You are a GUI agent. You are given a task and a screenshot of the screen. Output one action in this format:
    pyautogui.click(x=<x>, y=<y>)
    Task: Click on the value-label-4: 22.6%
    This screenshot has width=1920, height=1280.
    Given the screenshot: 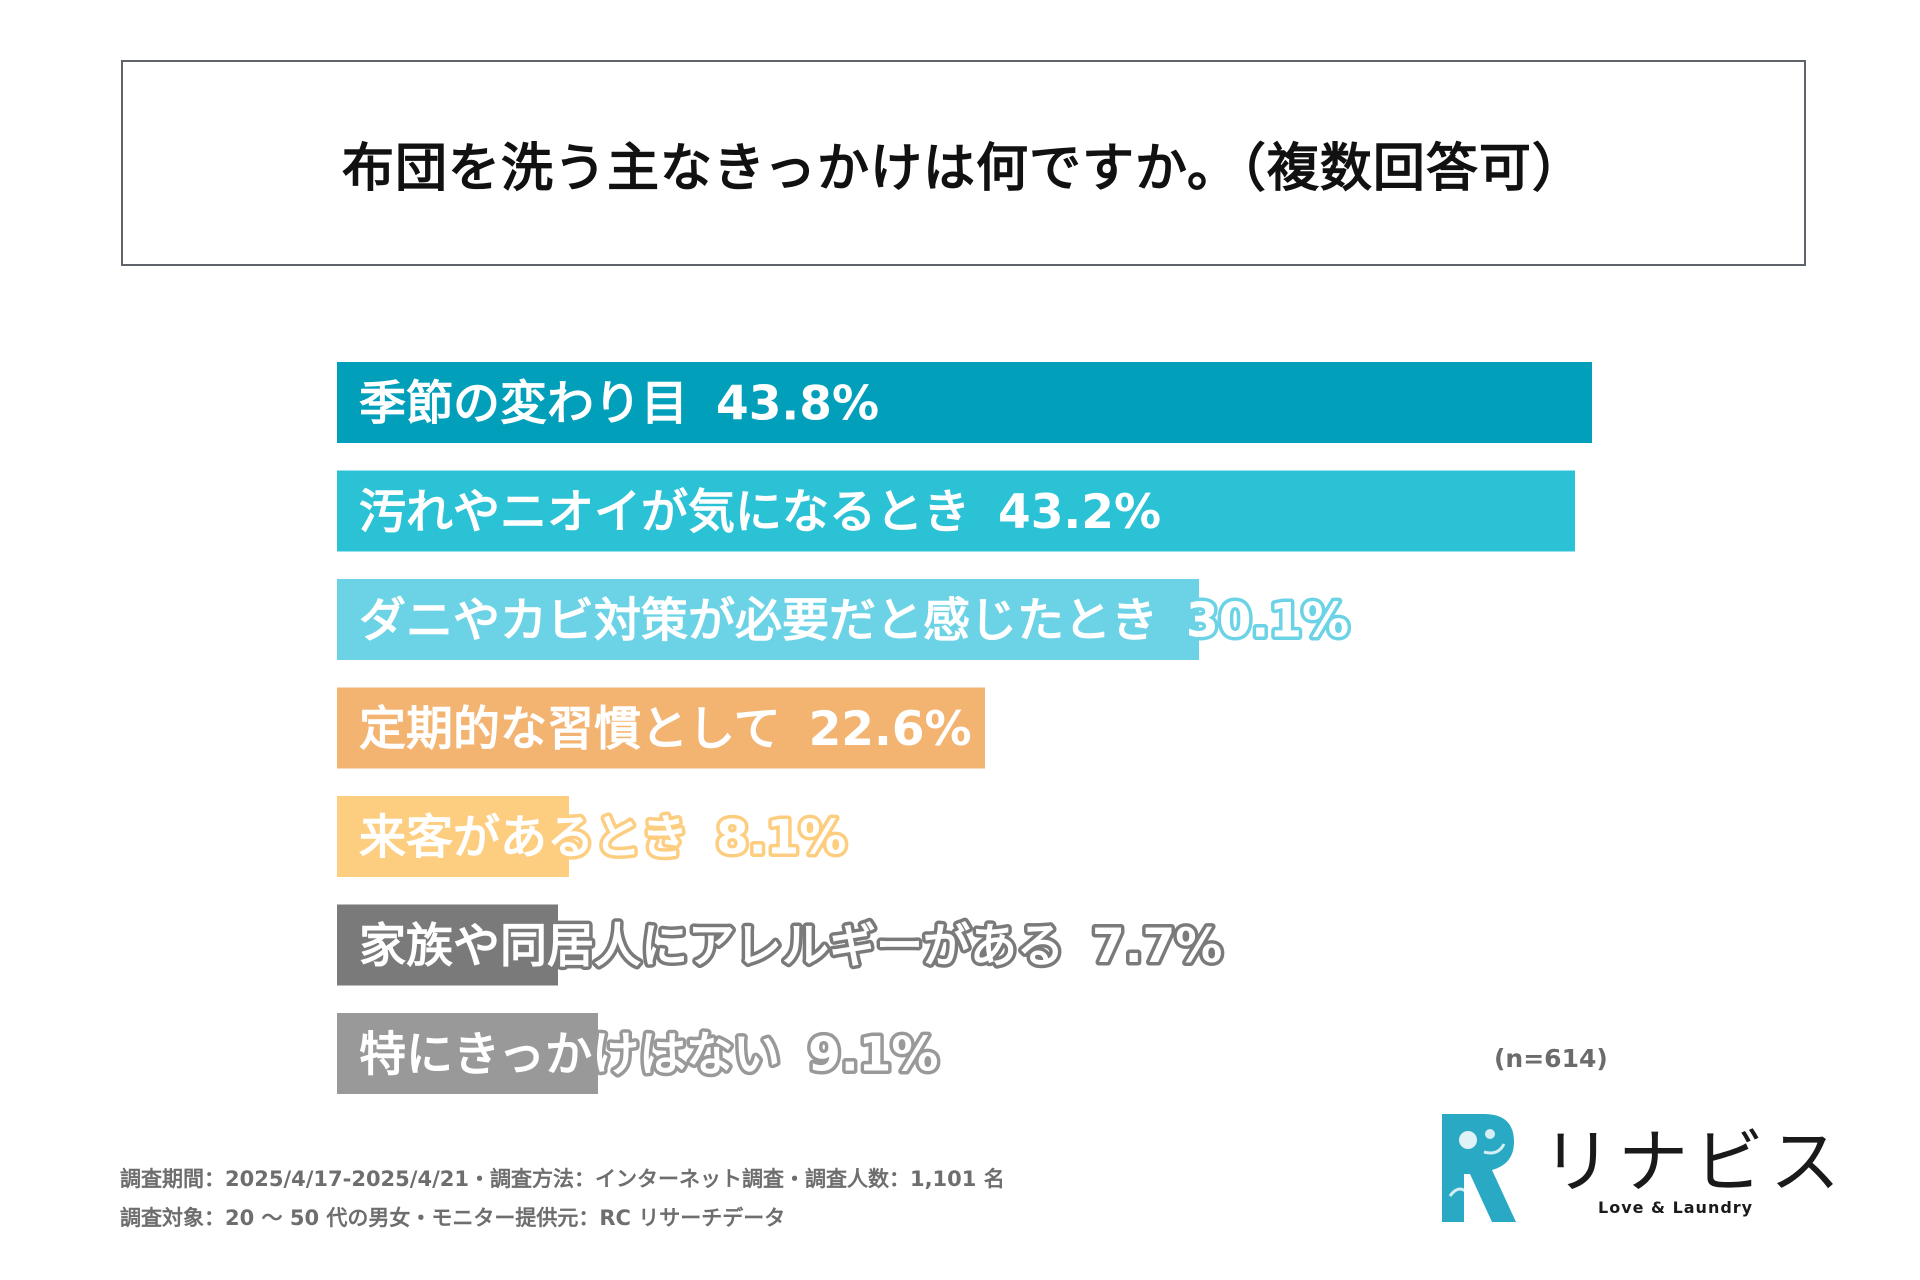 What is the action you would take?
    pyautogui.click(x=890, y=729)
    